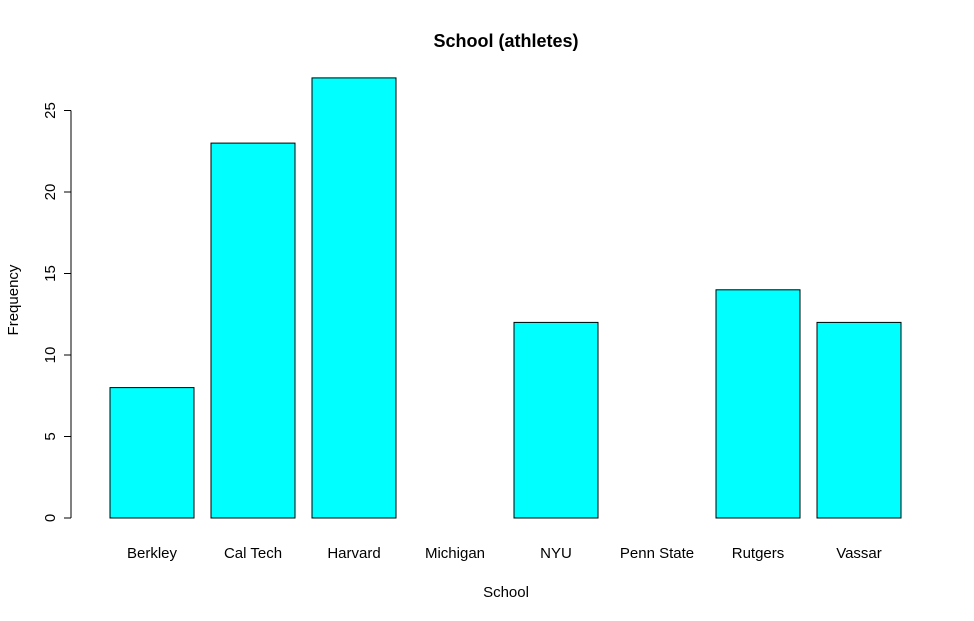 The width and height of the screenshot is (974, 621). What do you see at coordinates (354, 298) in the screenshot?
I see `bar-harvard` at bounding box center [354, 298].